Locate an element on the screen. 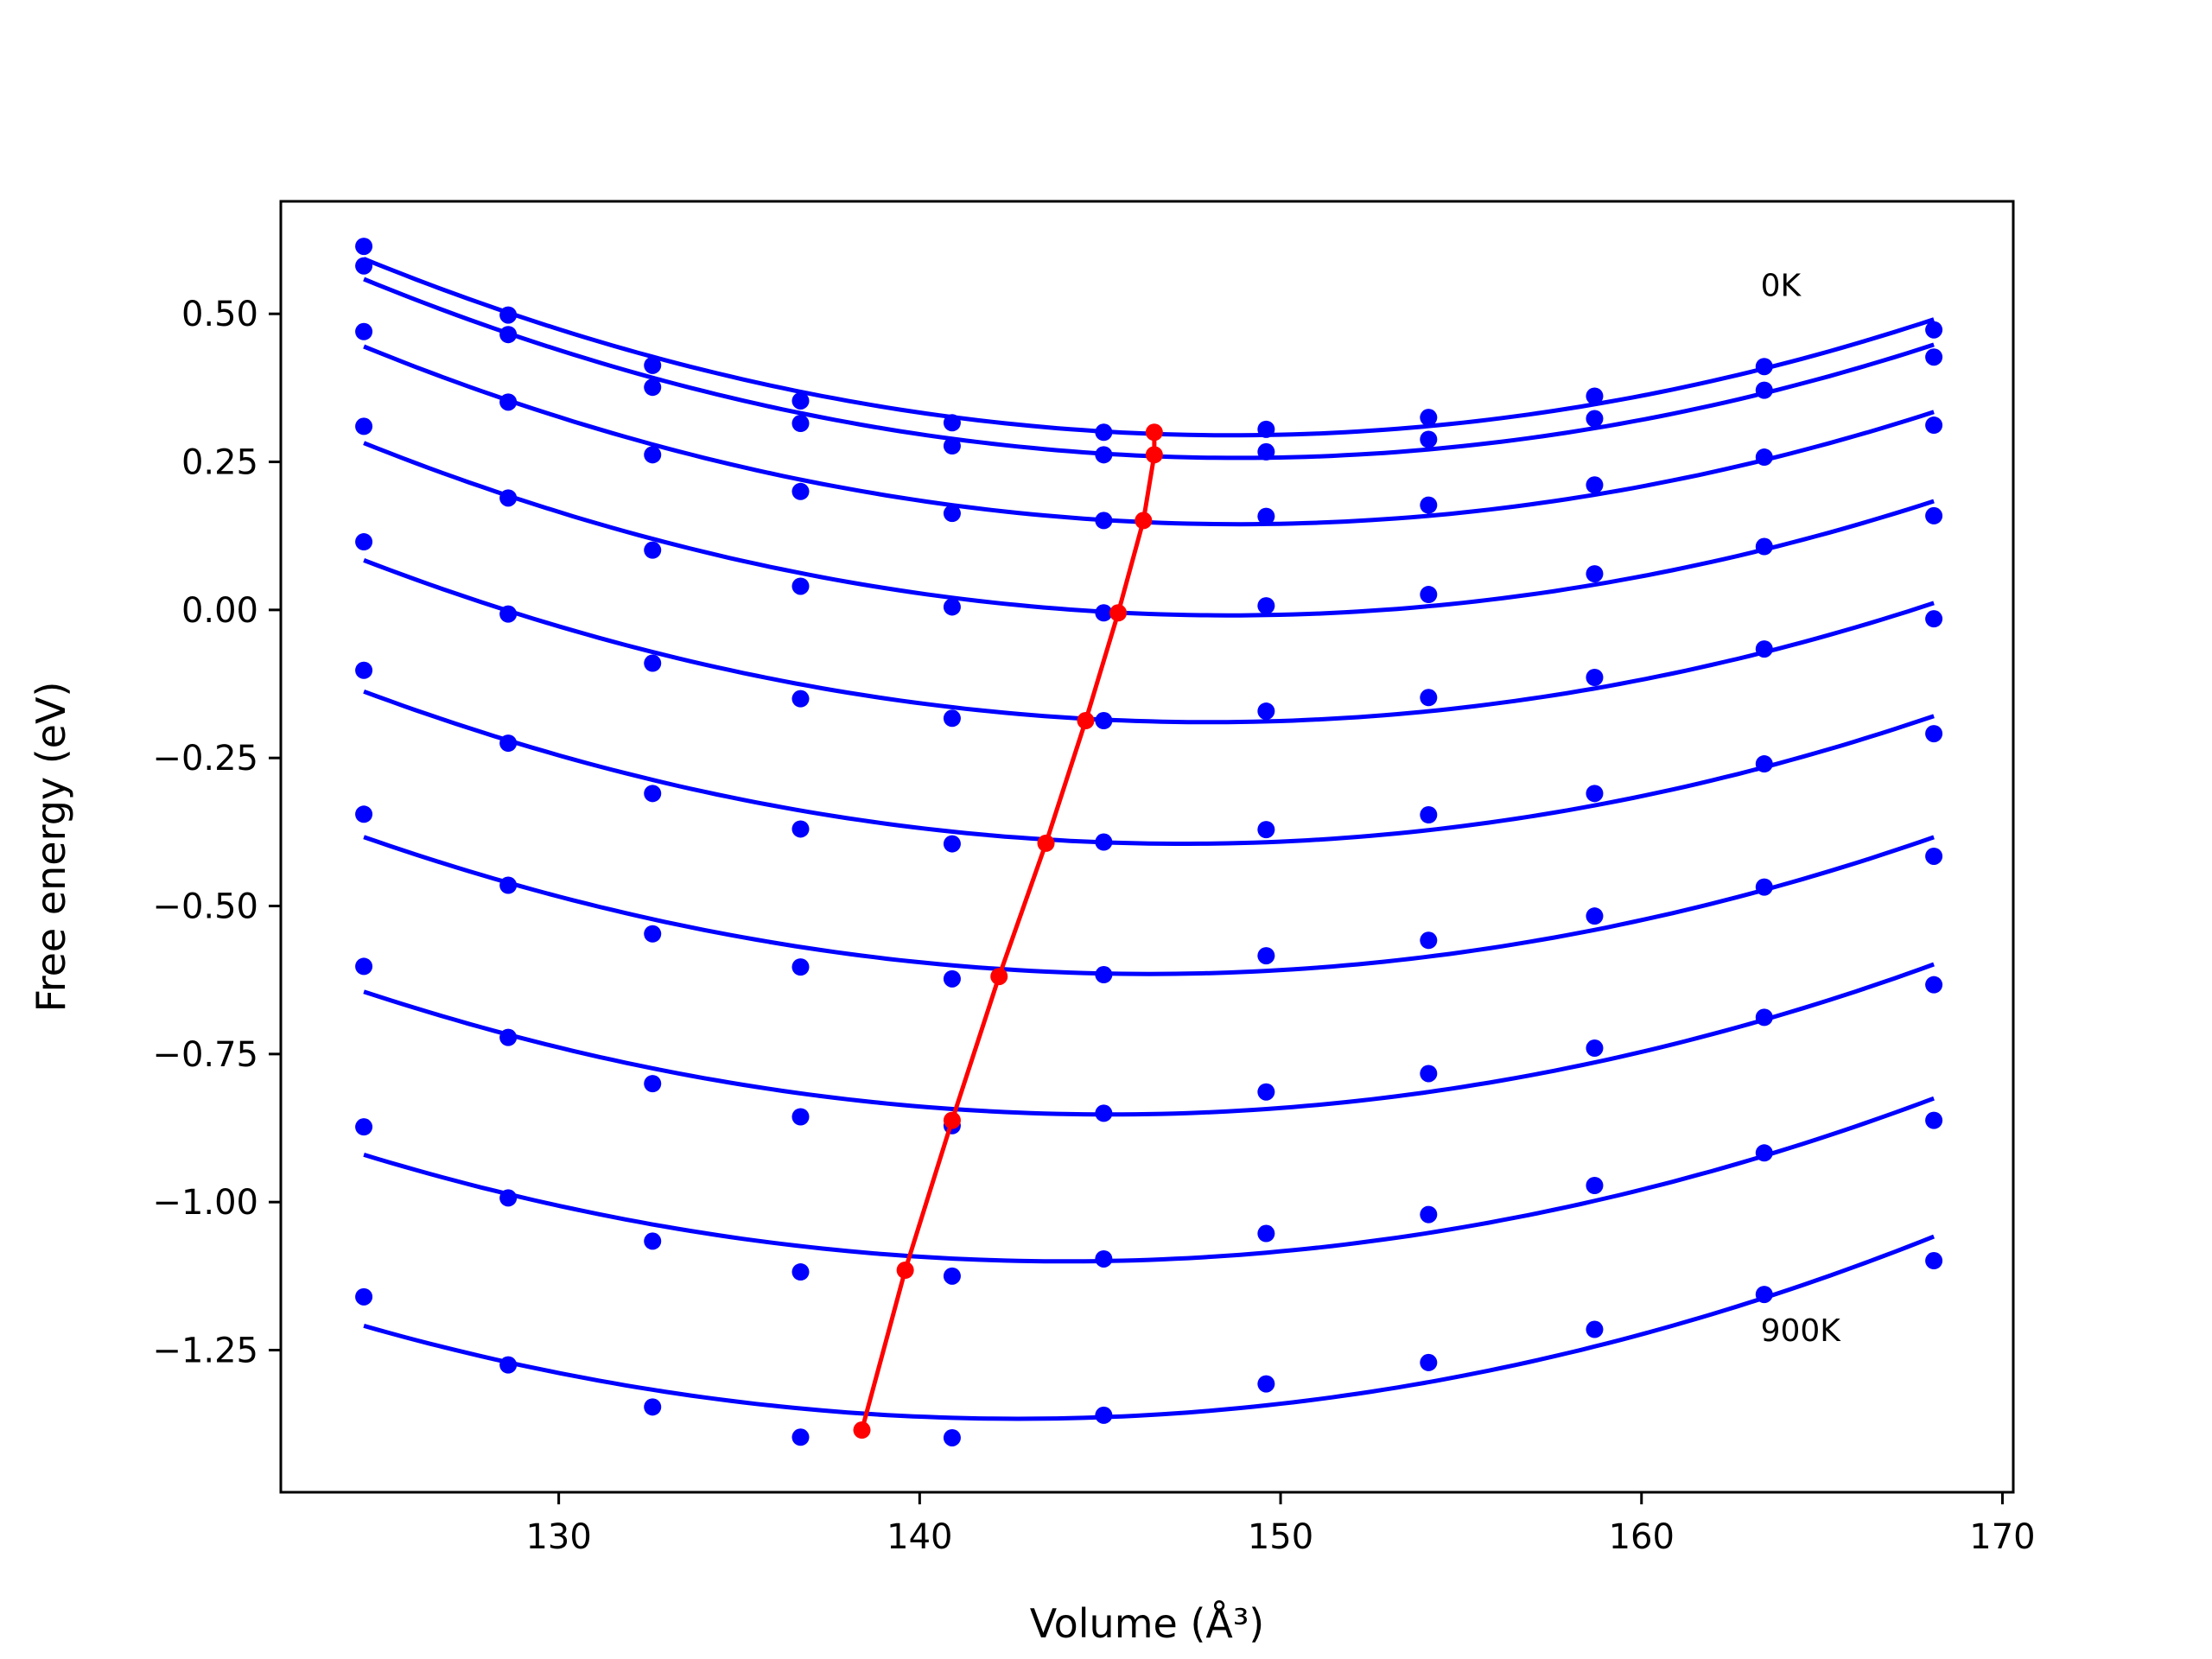  y-tick-label: −0.25 is located at coordinates (205, 759).